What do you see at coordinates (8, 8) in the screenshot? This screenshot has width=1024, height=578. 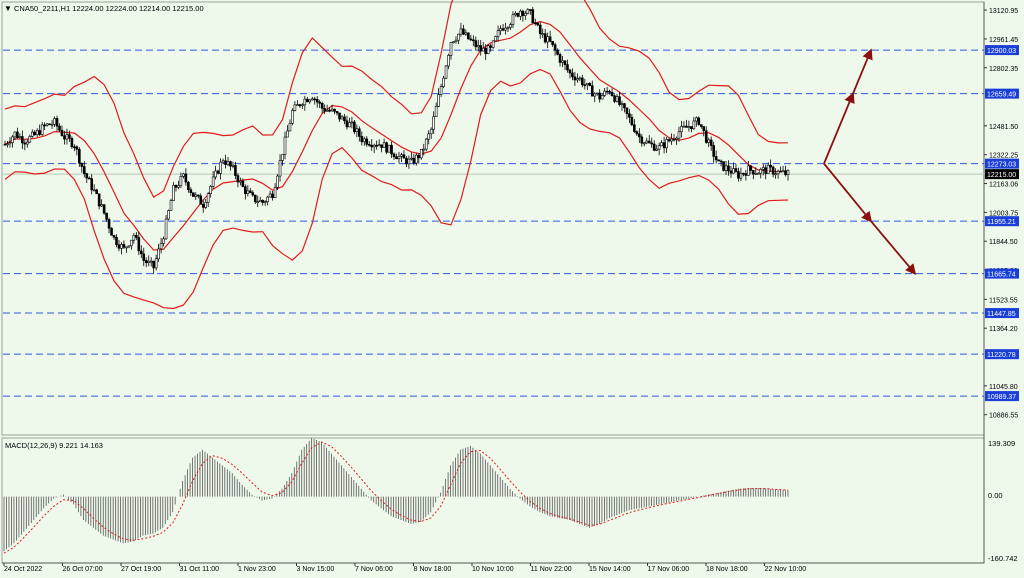 I see `chart-menu-icon: ▼` at bounding box center [8, 8].